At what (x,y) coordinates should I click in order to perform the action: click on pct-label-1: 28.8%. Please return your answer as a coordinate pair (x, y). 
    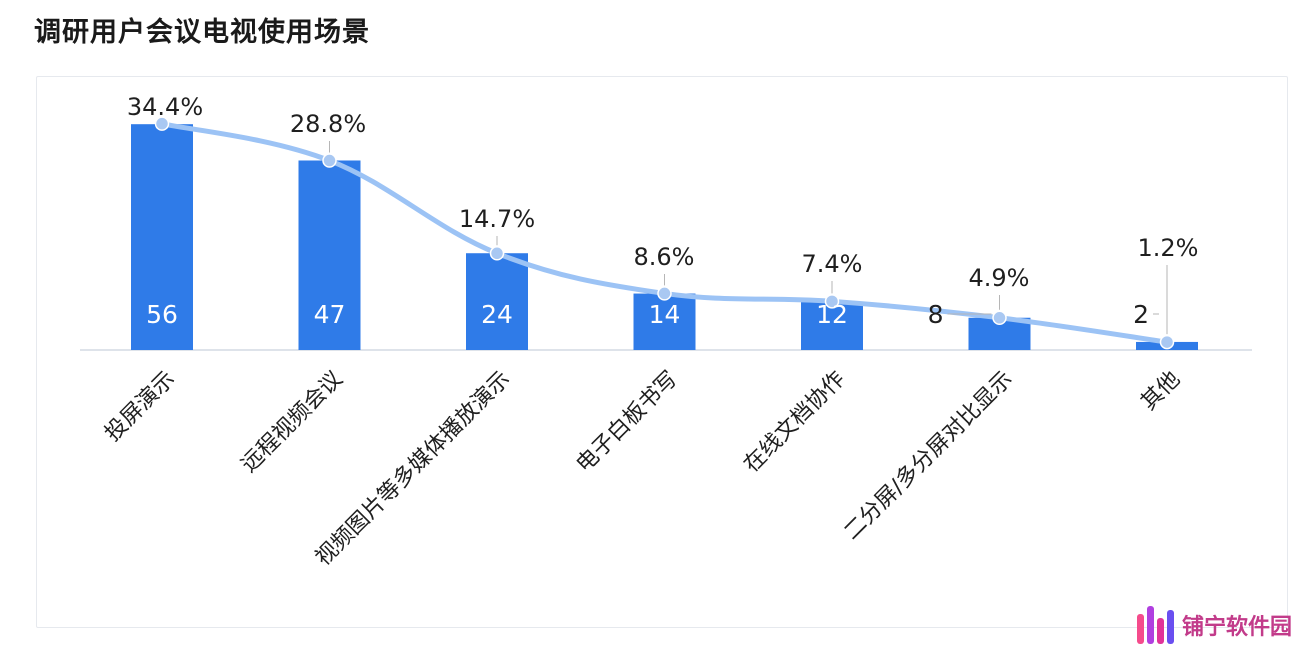
    Looking at the image, I should click on (328, 124).